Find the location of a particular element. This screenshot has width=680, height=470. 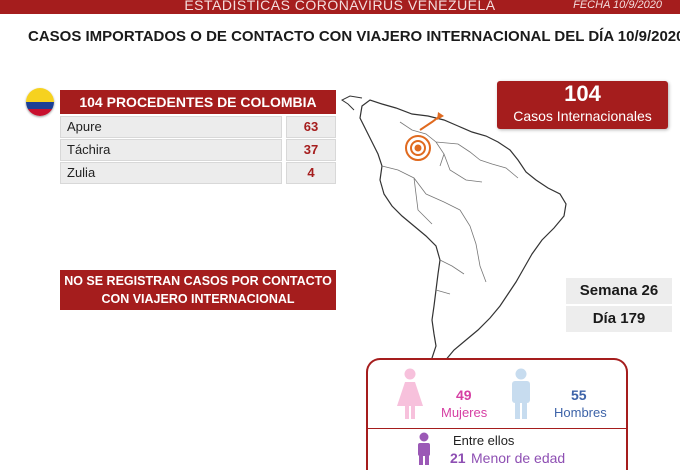

table-row: Táchira 37 is located at coordinates (198, 150).